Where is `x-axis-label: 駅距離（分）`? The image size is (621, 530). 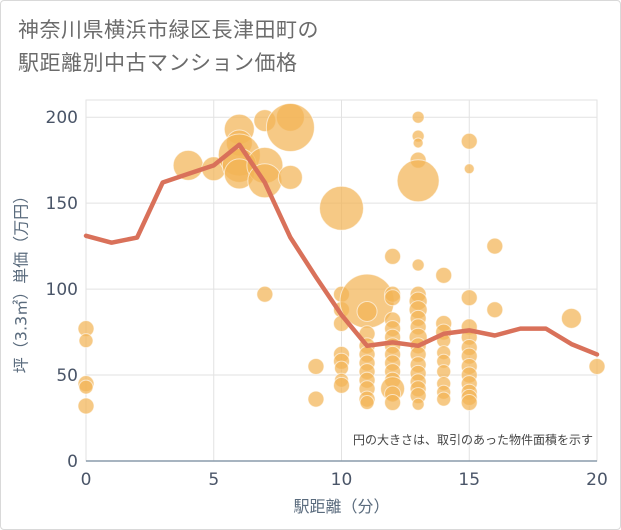
x-axis-label: 駅距離（分） is located at coordinates (341, 506).